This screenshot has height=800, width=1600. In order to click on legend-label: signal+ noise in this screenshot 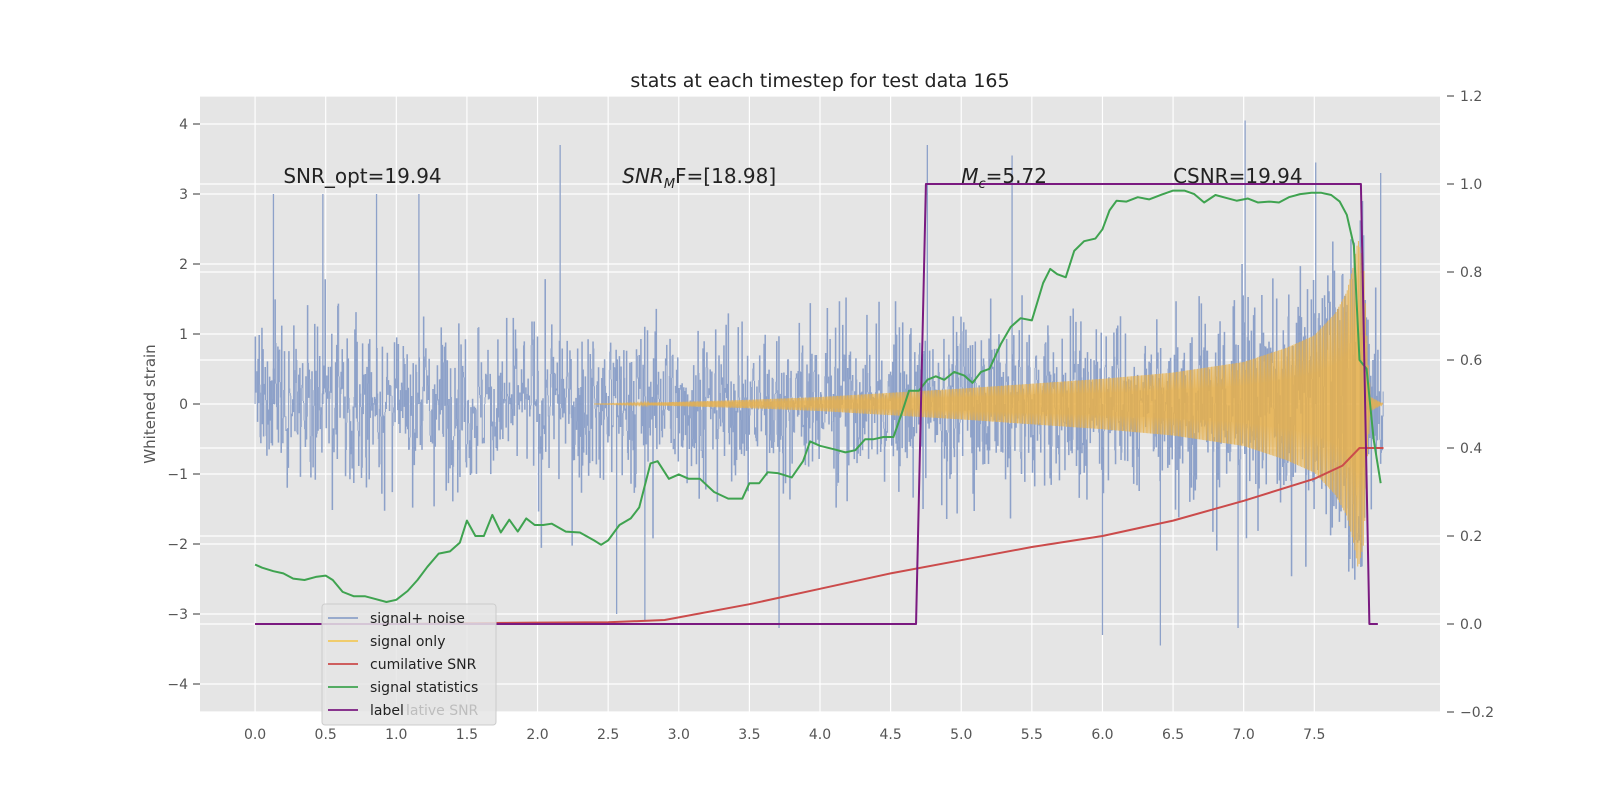, I will do `click(417, 619)`.